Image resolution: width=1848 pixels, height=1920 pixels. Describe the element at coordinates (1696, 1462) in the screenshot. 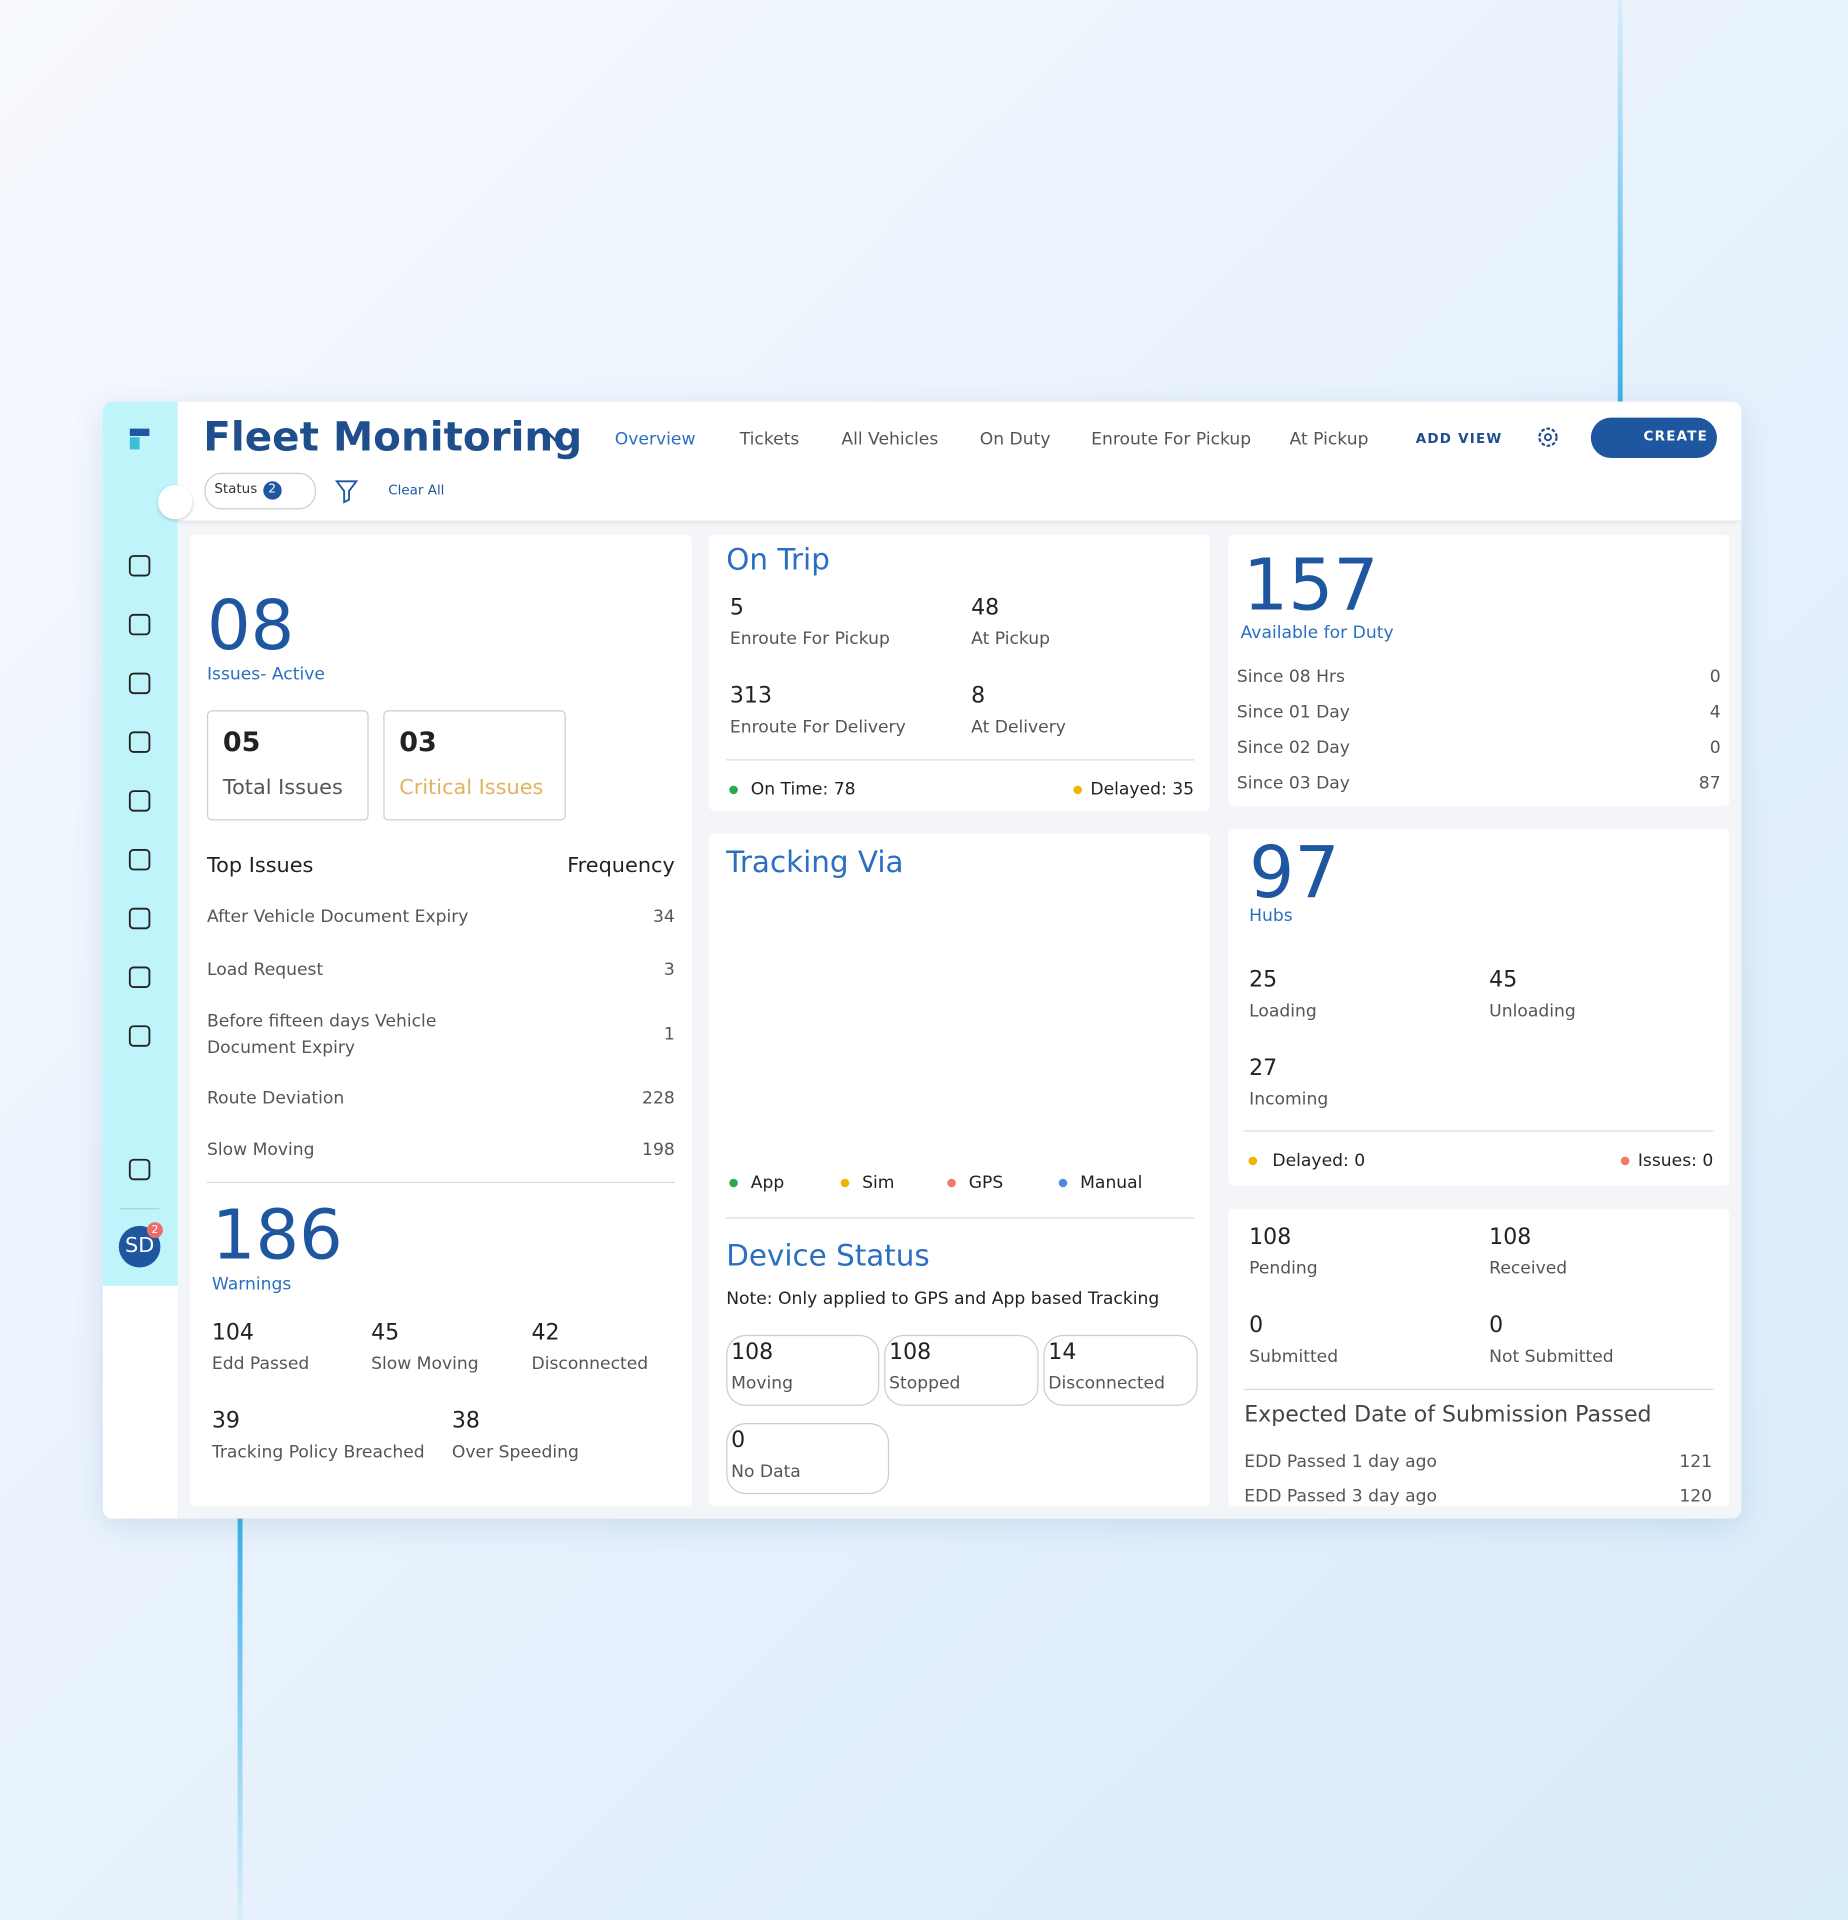

I see `row-value: 121` at that location.